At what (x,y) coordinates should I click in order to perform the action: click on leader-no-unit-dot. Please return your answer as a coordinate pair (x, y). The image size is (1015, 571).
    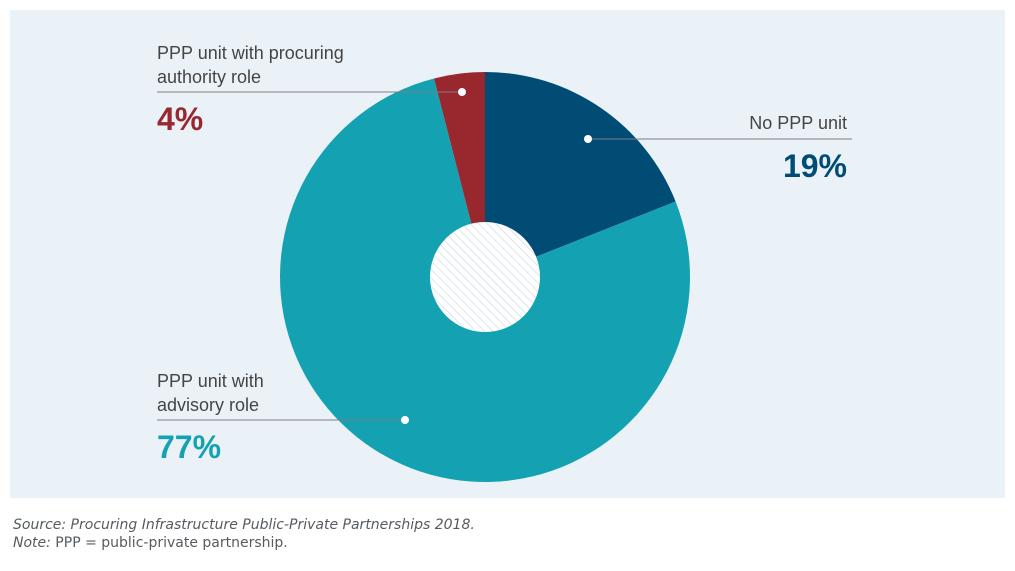
    Looking at the image, I should click on (588, 139).